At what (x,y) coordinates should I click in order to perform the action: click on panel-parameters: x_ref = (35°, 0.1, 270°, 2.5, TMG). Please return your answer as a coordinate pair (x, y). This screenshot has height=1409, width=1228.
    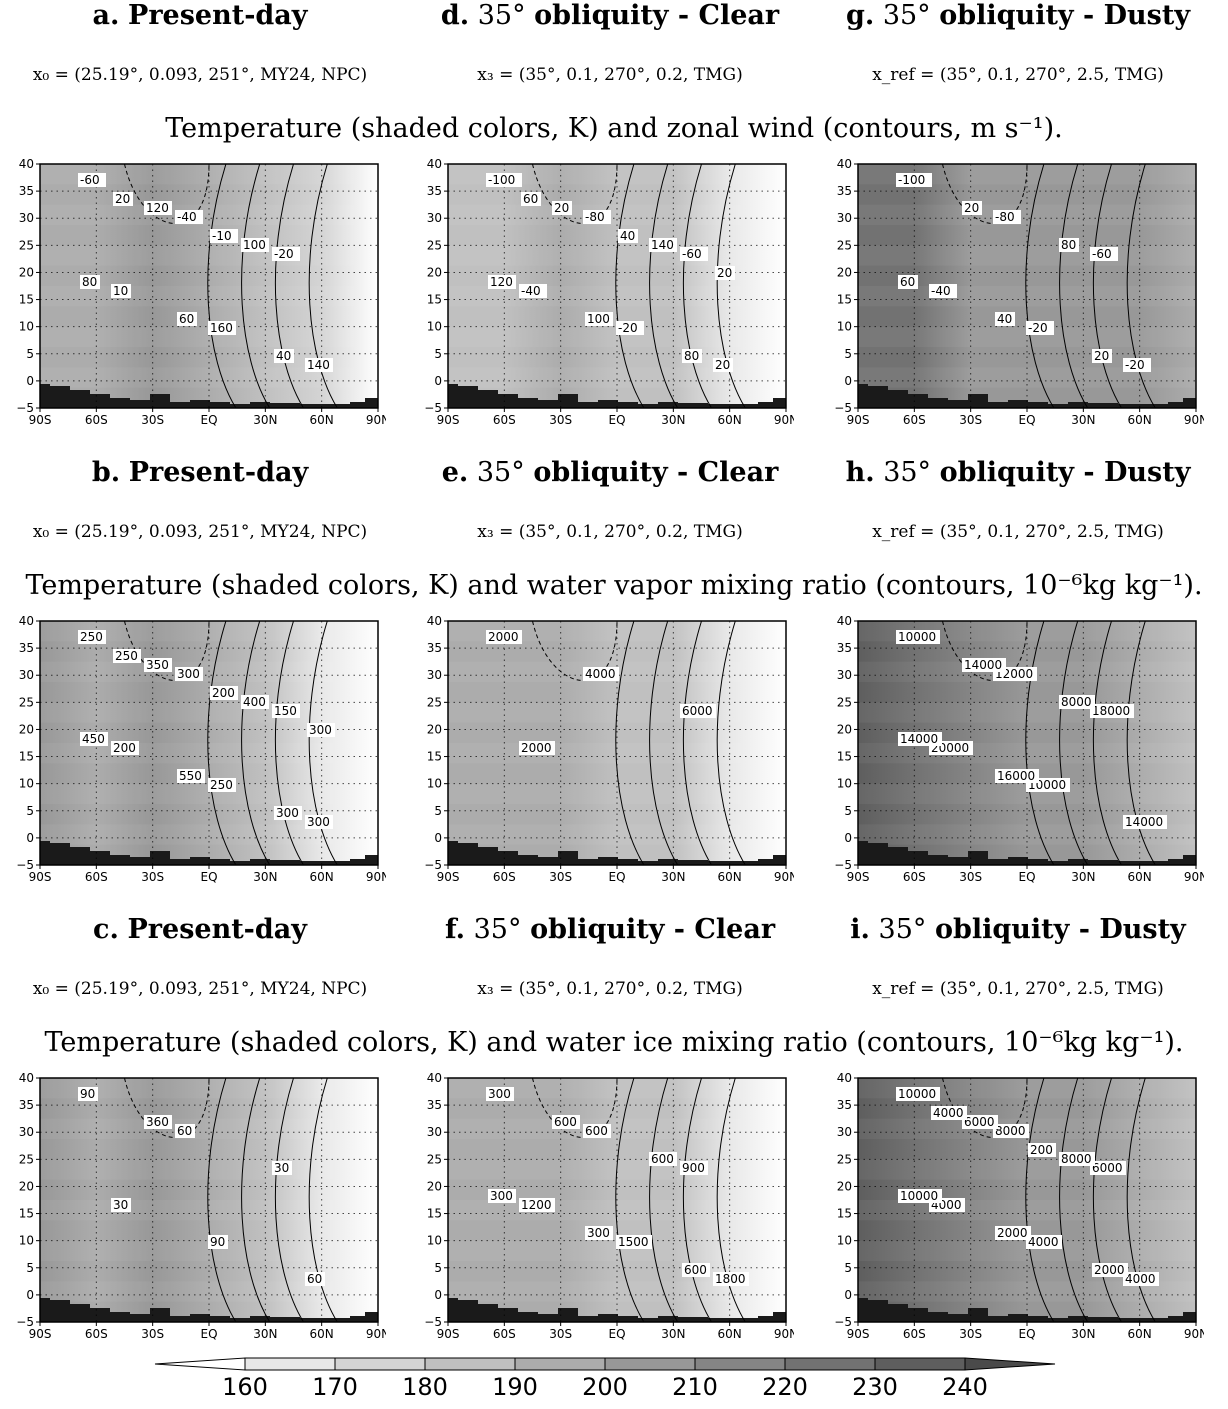
    Looking at the image, I should click on (1018, 532).